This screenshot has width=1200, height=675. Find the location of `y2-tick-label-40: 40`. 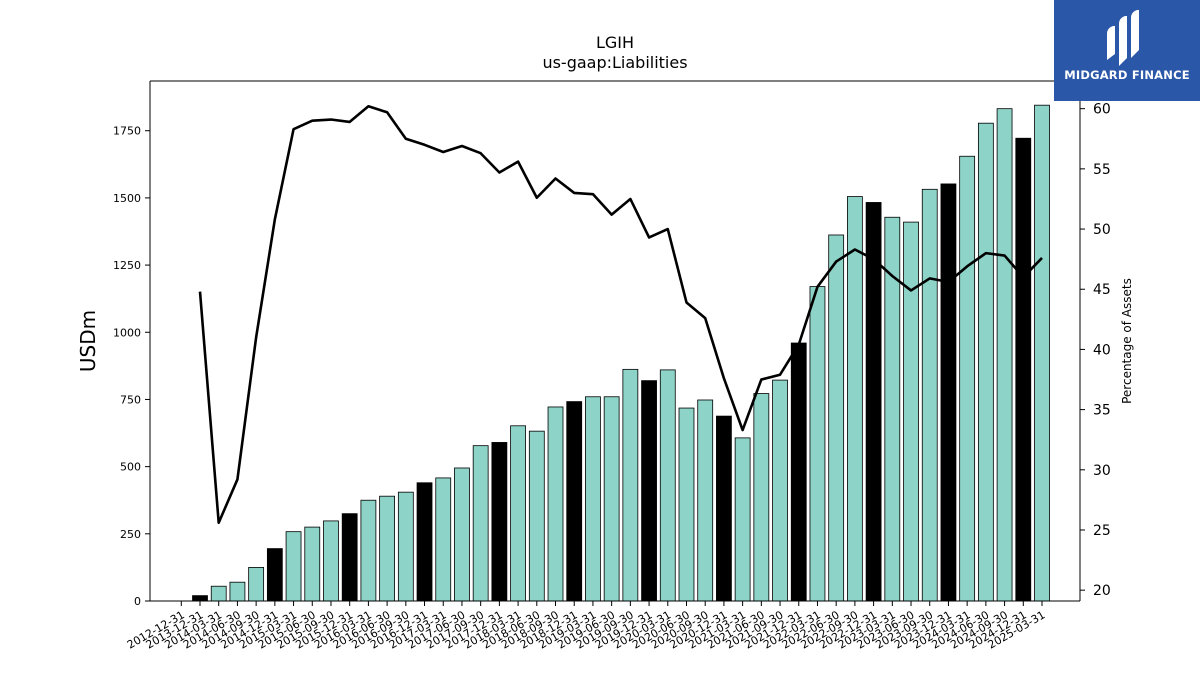

y2-tick-label-40: 40 is located at coordinates (1102, 350).